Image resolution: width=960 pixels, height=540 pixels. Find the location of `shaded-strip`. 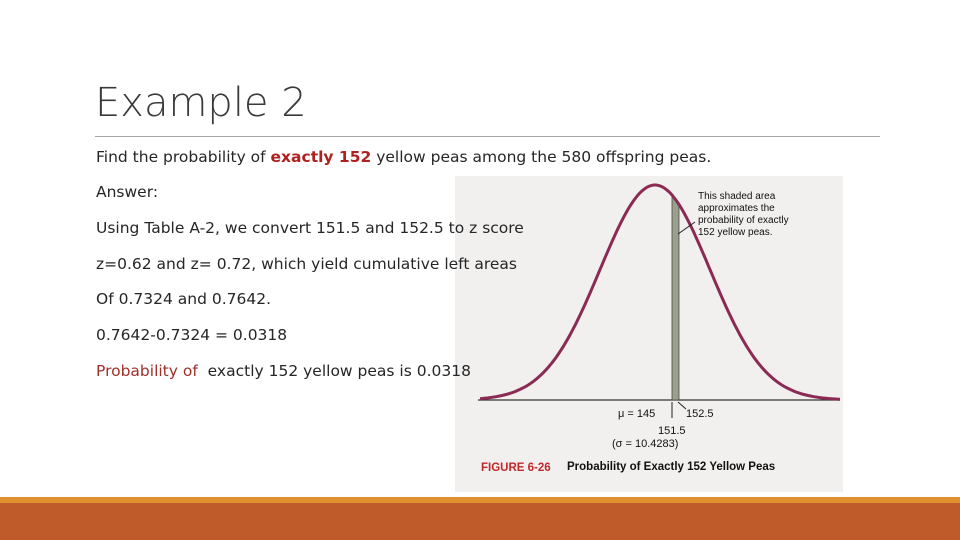

shaded-strip is located at coordinates (675, 297).